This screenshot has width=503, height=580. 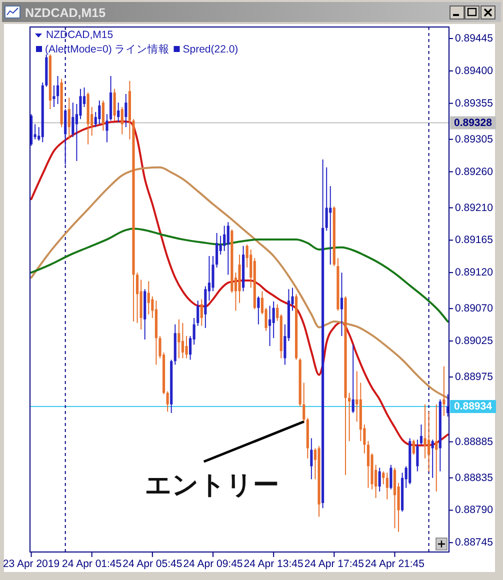 What do you see at coordinates (474, 272) in the screenshot?
I see `y-tick-label: 0.89120` at bounding box center [474, 272].